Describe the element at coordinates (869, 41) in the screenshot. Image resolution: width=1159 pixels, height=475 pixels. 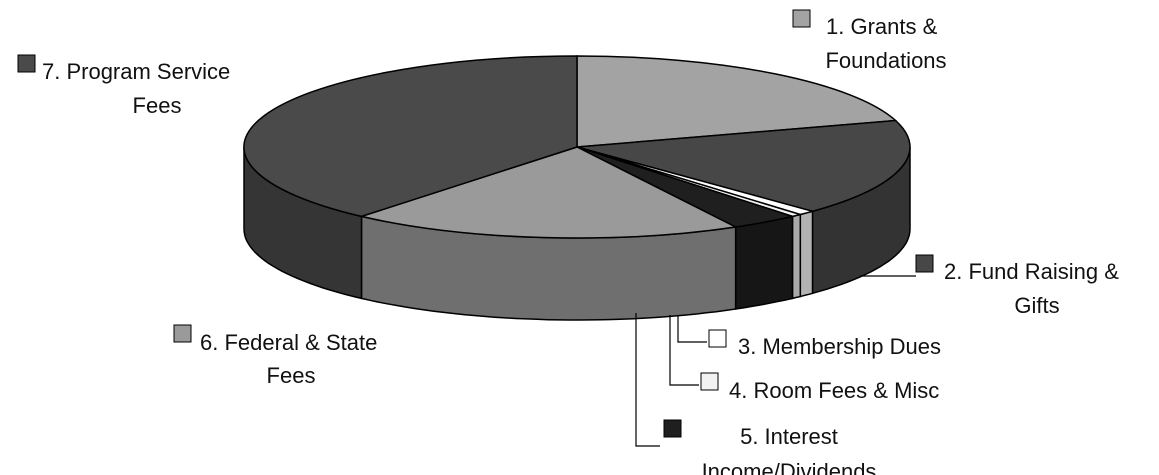
I see `legend-item-1: 1. Grants & Foundations` at that location.